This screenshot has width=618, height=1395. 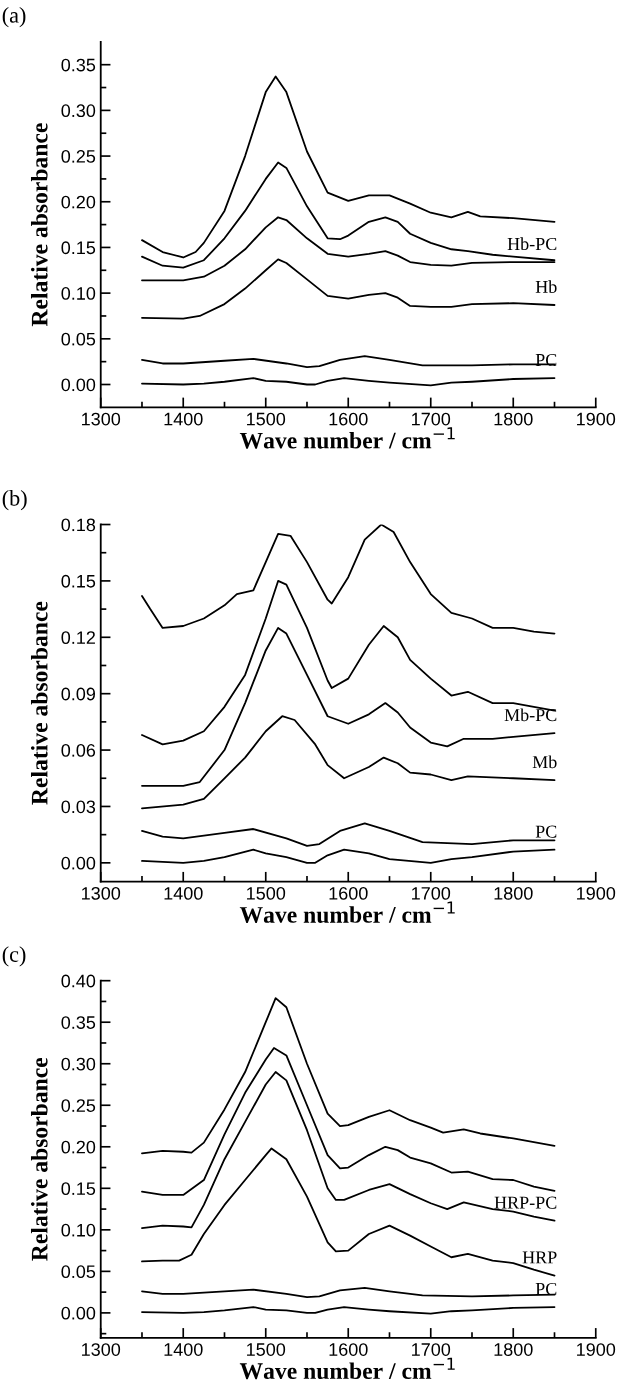 I want to click on series-label: Mb, so click(x=544, y=762).